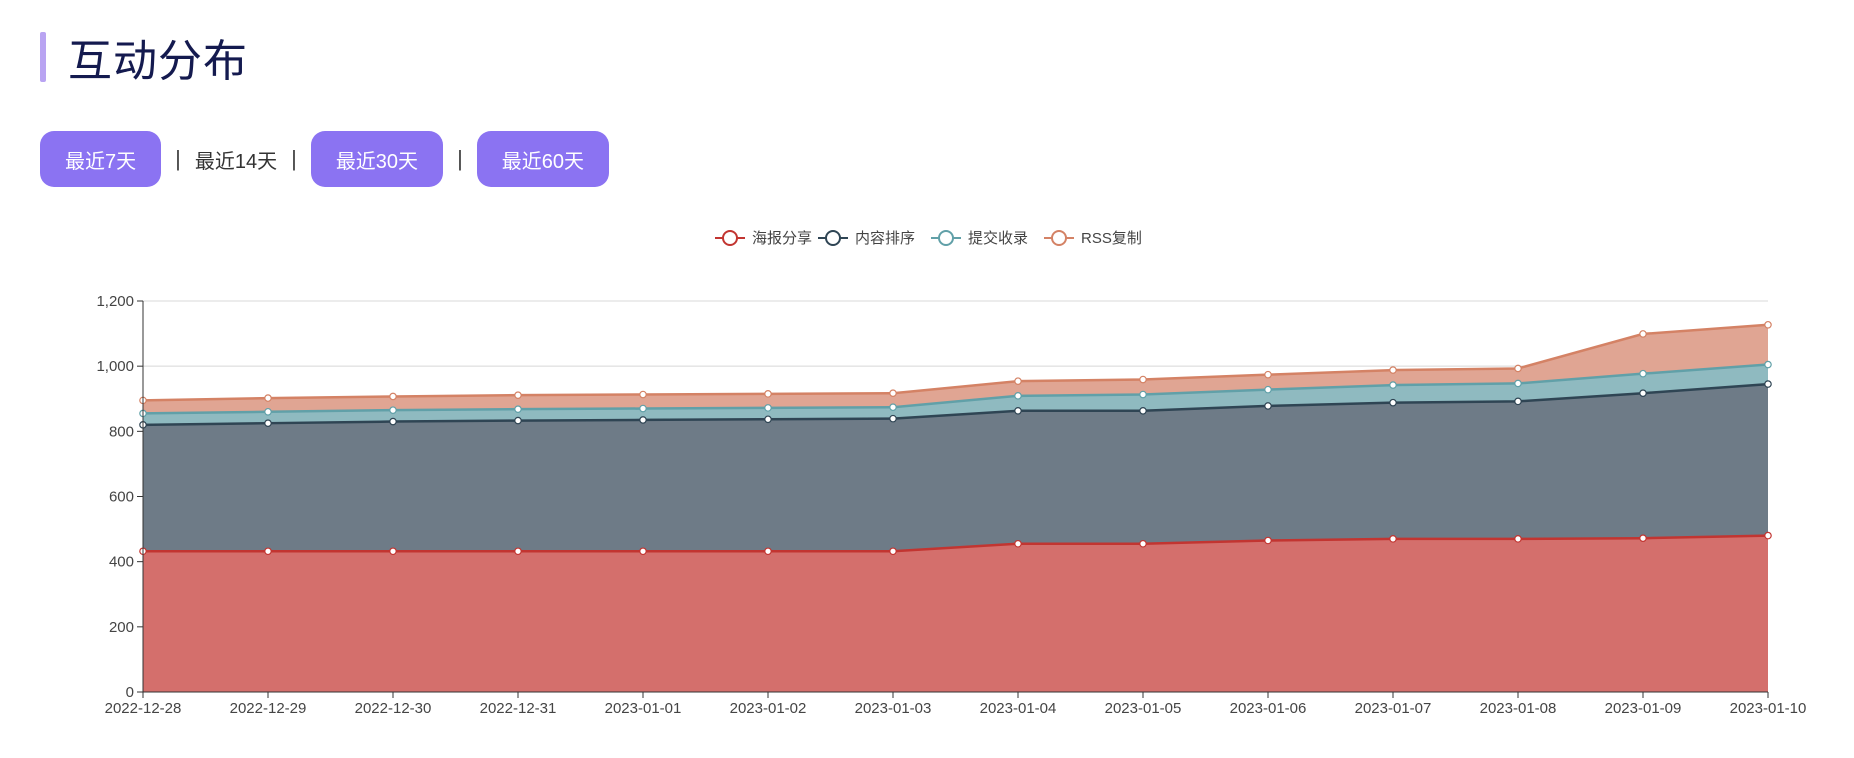 This screenshot has height=758, width=1854. I want to click on series-area, so click(955, 369).